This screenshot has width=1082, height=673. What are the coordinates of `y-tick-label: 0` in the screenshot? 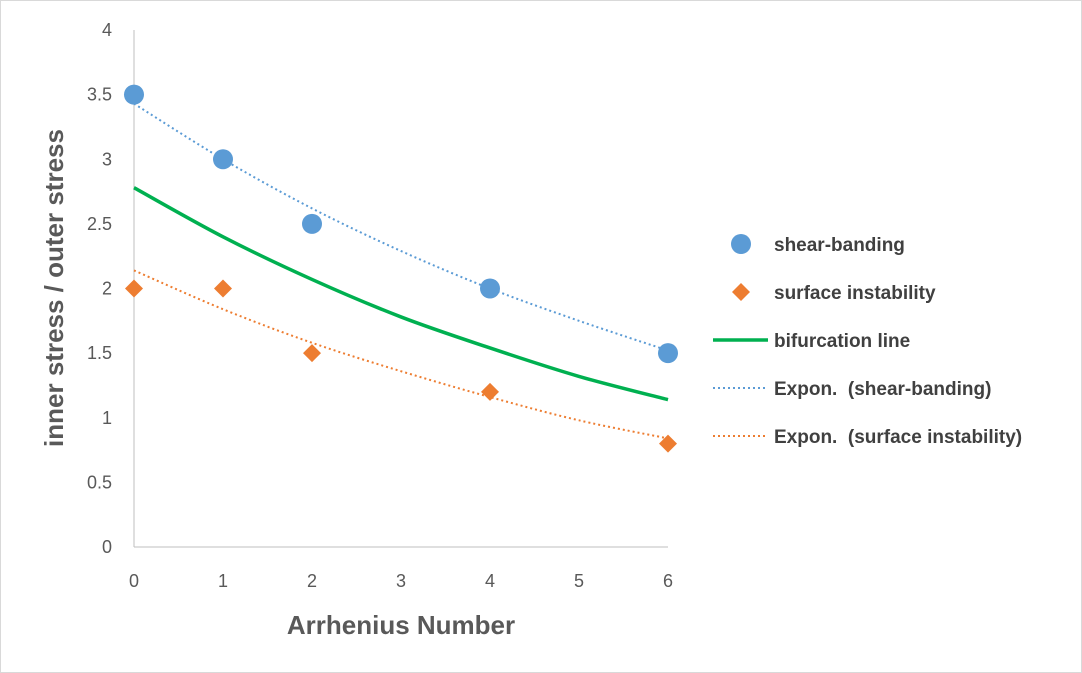 It's located at (107, 547).